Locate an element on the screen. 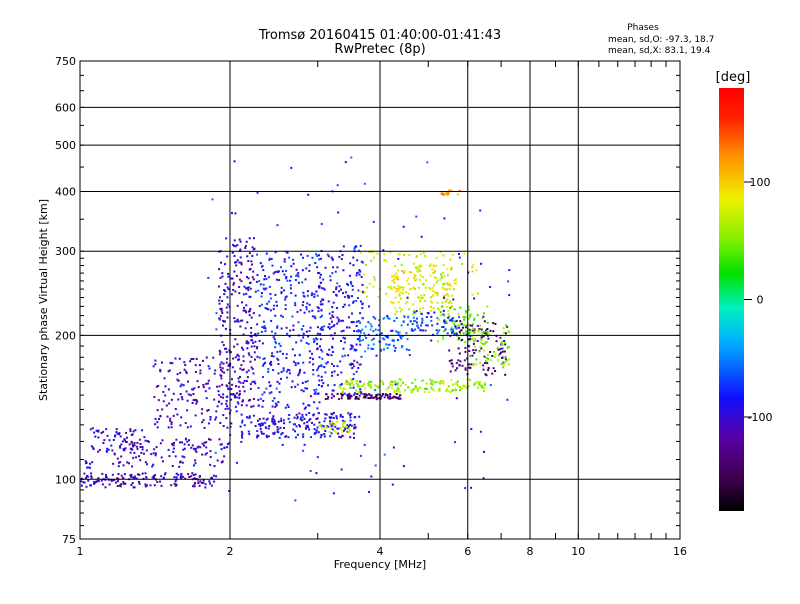  x-tick-label: 1 is located at coordinates (80, 551).